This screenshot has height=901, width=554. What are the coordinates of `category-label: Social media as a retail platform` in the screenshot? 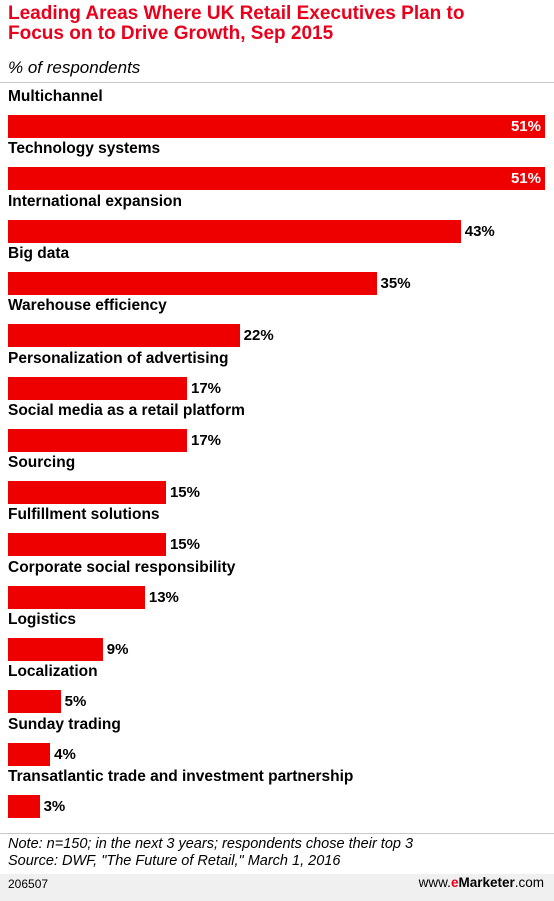 It's located at (126, 410).